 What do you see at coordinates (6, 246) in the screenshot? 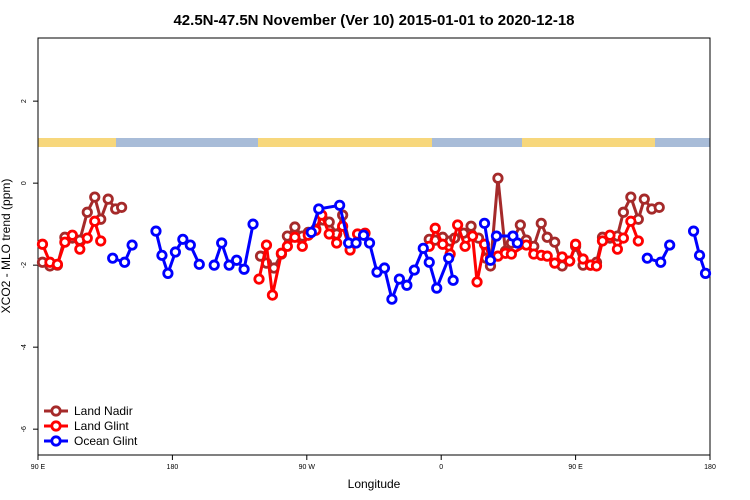
I see `y-axis-label: XCO2 - MLO trend (ppm)` at bounding box center [6, 246].